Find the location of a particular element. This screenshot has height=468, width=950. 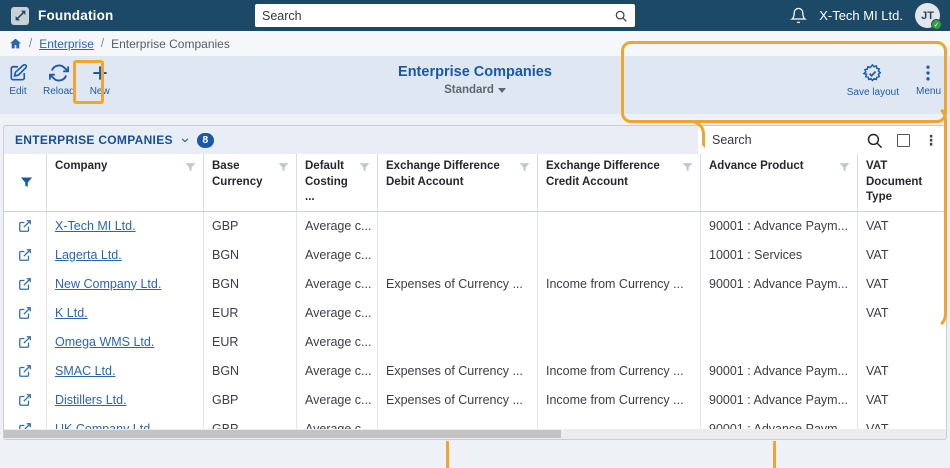

breadcrumb-link-enterprise: Enterprise is located at coordinates (66, 43).